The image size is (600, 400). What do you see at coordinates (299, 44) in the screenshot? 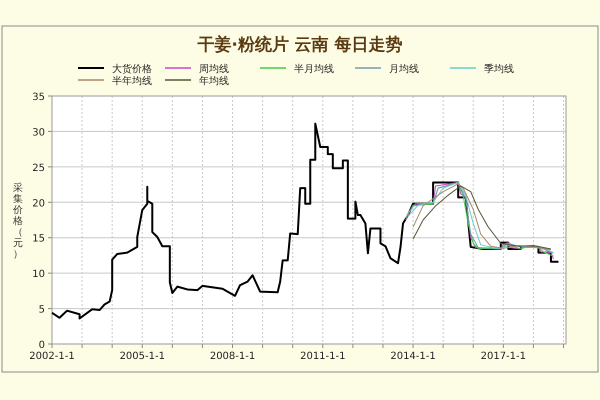
I see `chart-title: 干姜·粉统片 云南 每日走势` at bounding box center [299, 44].